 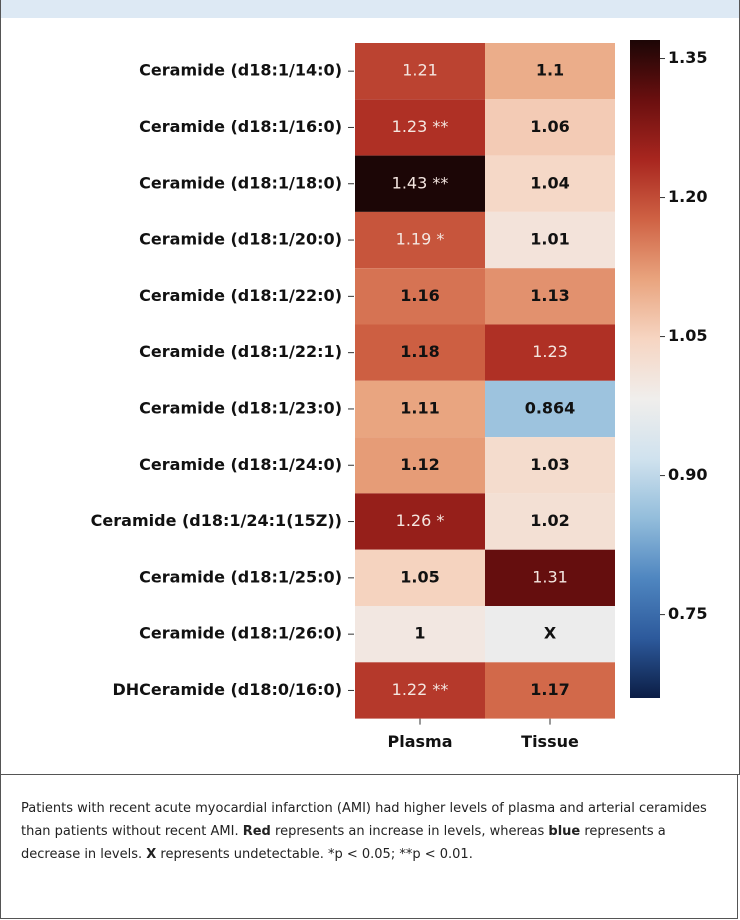 I want to click on cell-label: 1.03, so click(x=549, y=464).